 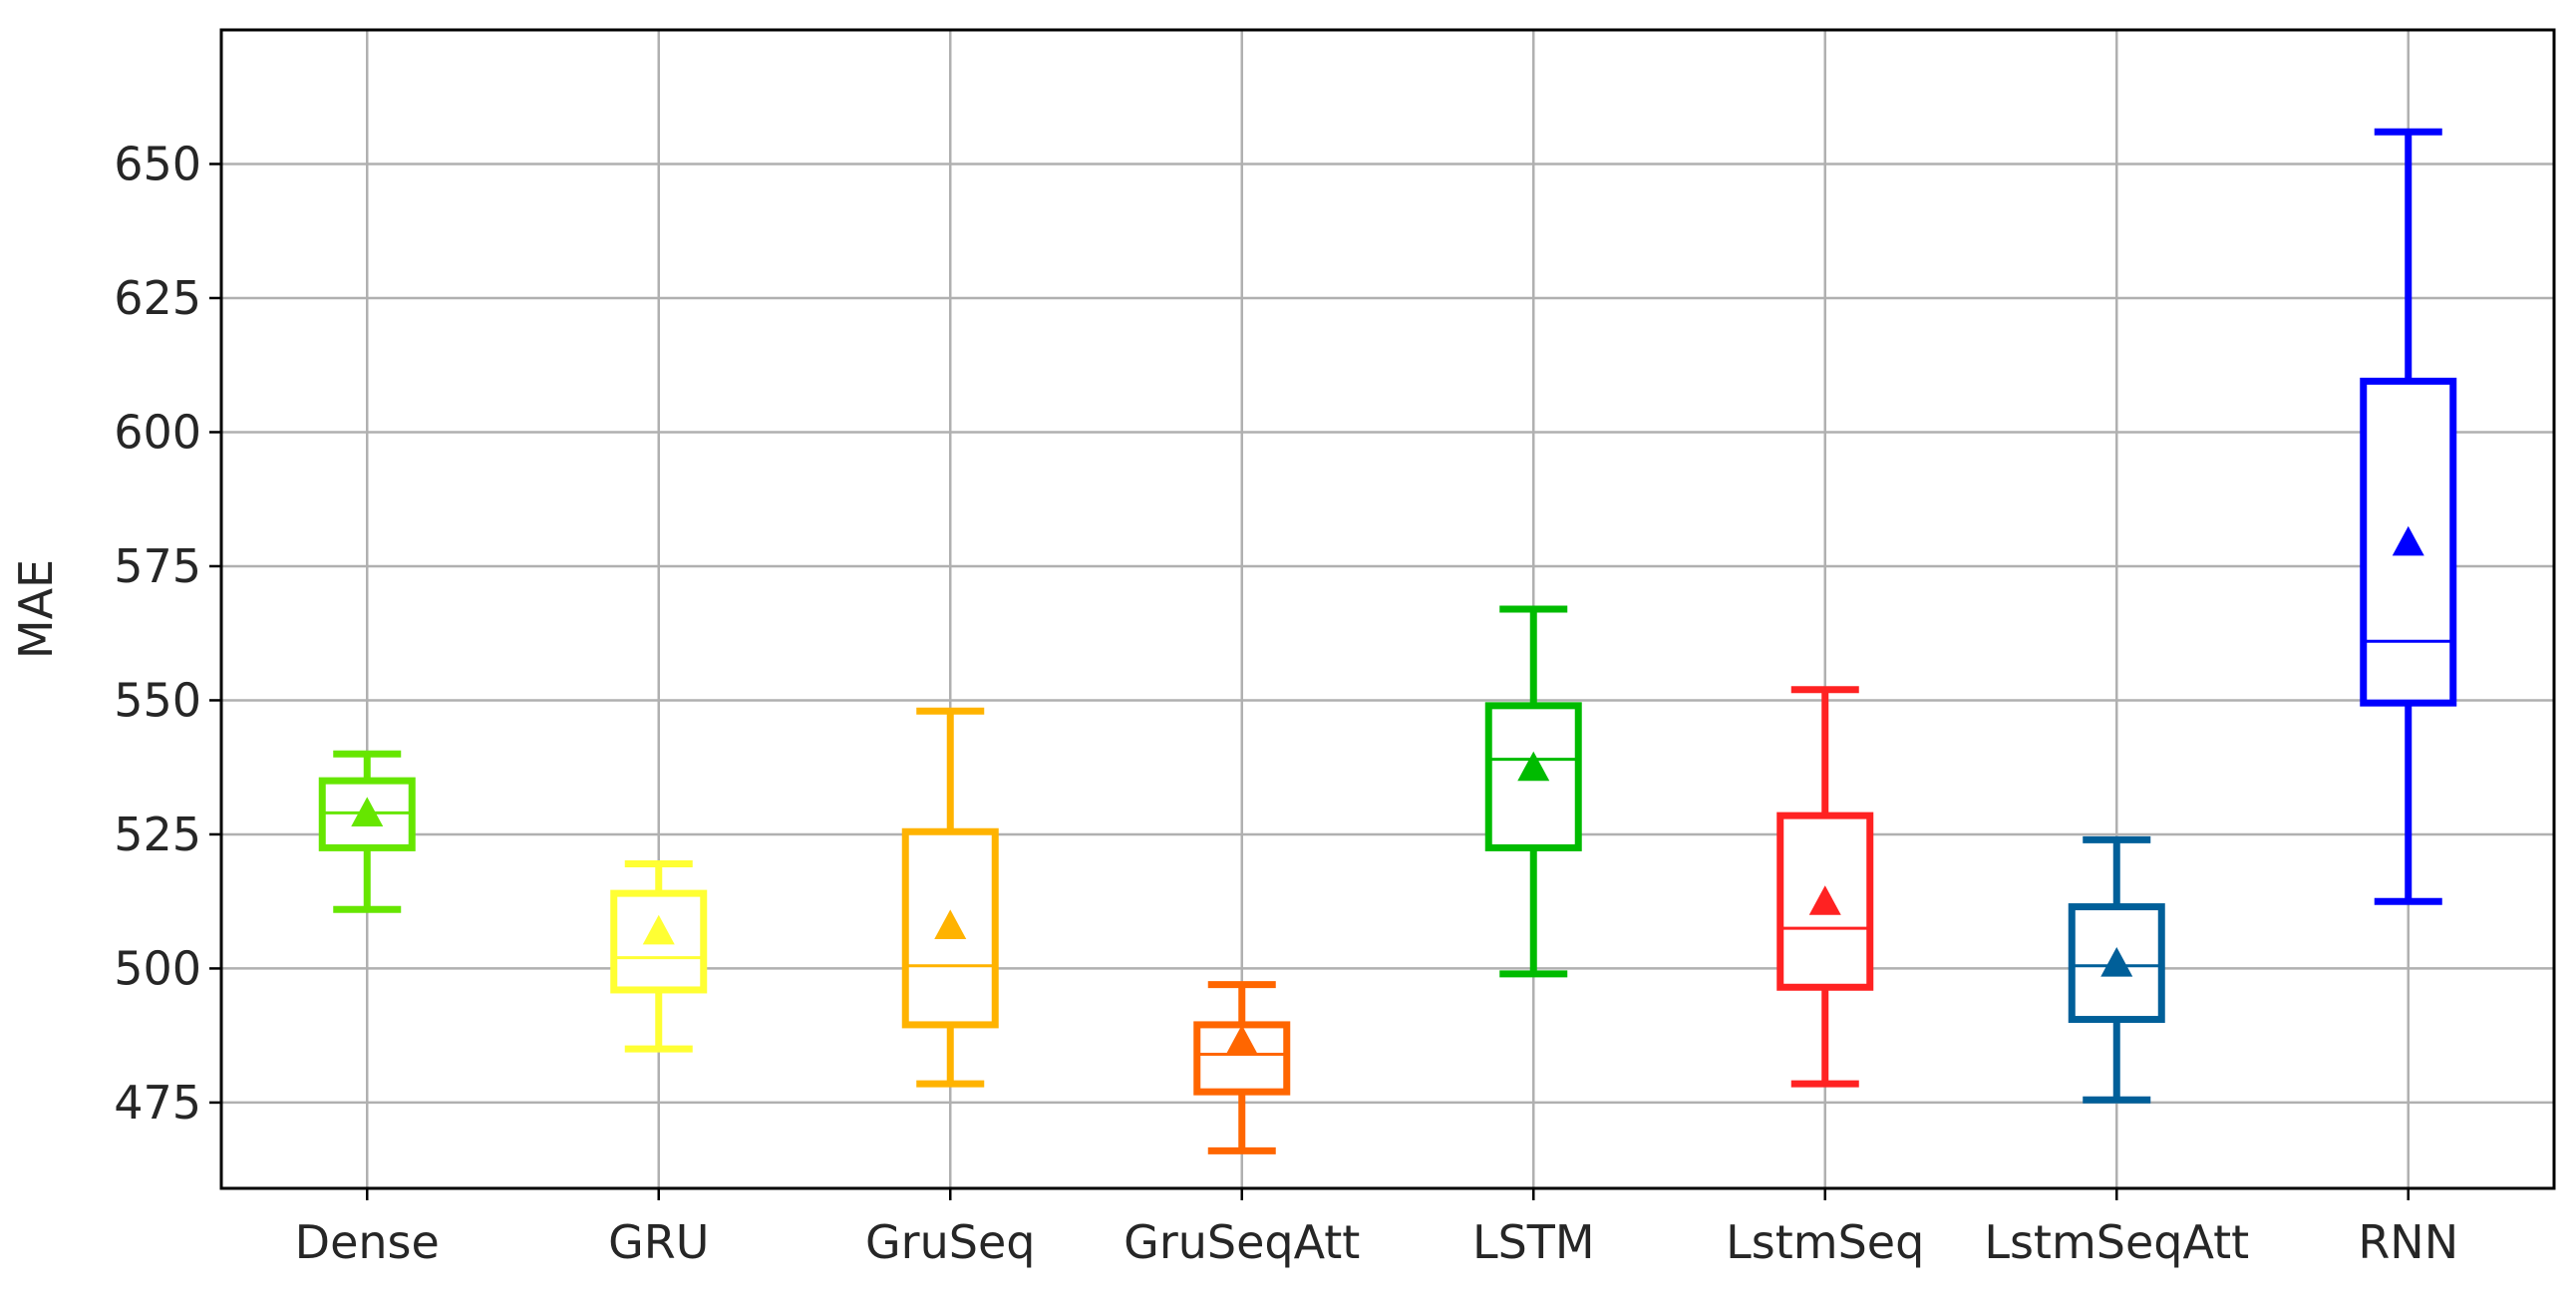 What do you see at coordinates (157, 1103) in the screenshot?
I see `y-tick-label: 475` at bounding box center [157, 1103].